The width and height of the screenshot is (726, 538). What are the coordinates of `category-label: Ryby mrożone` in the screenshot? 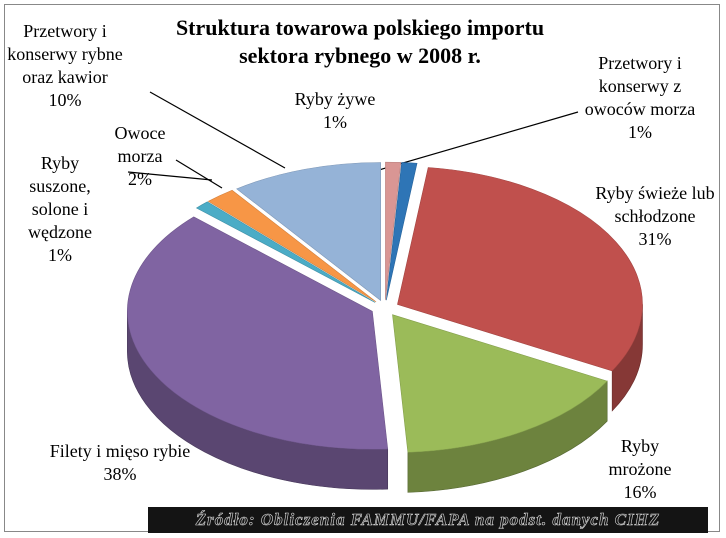 It's located at (640, 457).